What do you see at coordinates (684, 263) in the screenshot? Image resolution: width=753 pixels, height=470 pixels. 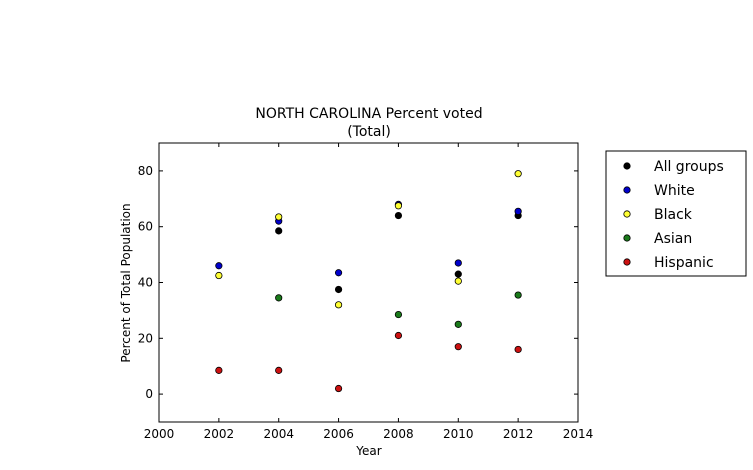 I see `legend-label-hispanic: Hispanic` at bounding box center [684, 263].